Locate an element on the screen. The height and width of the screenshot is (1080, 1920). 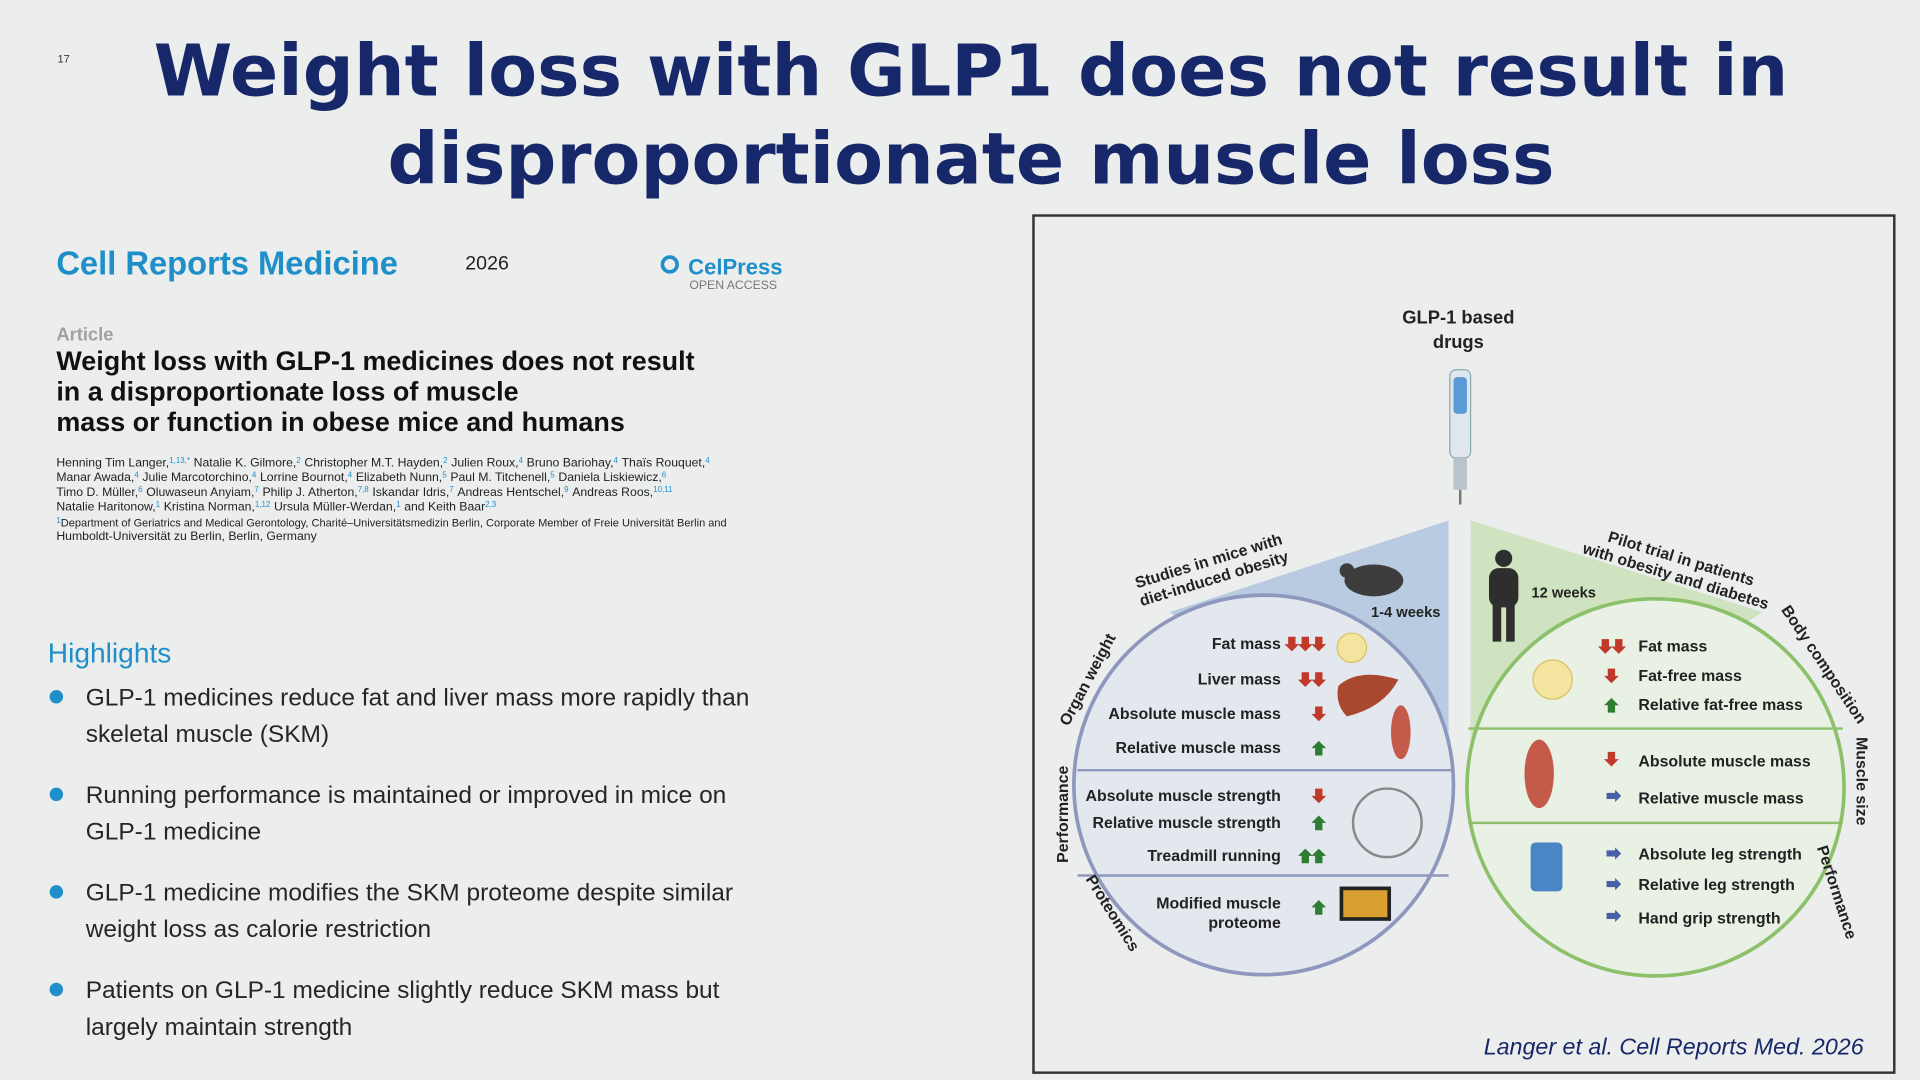
publisher-logo: CelPress OPEN ACCESS is located at coordinates (721, 273).